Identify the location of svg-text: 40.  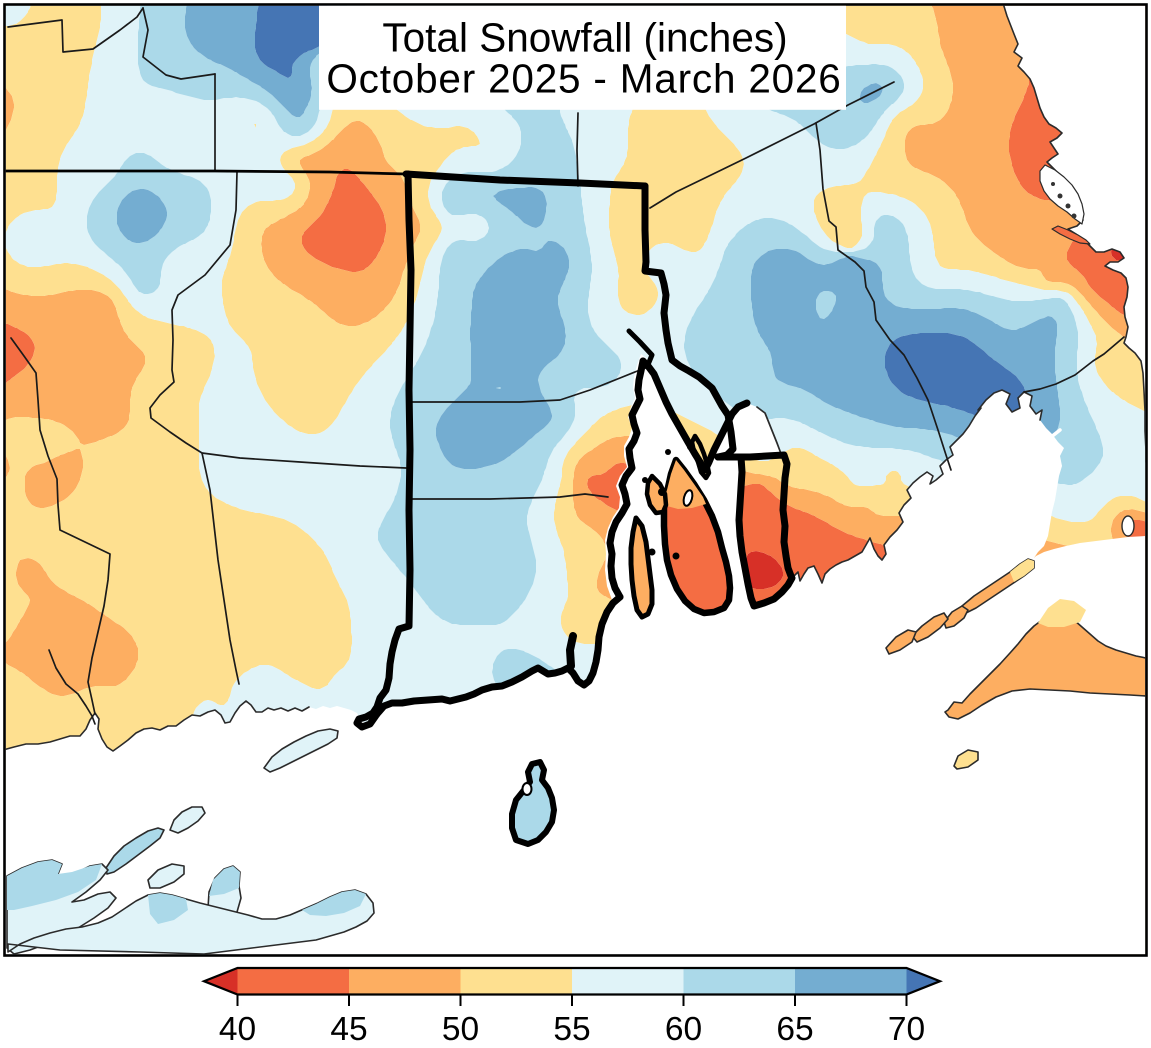
(237, 1029).